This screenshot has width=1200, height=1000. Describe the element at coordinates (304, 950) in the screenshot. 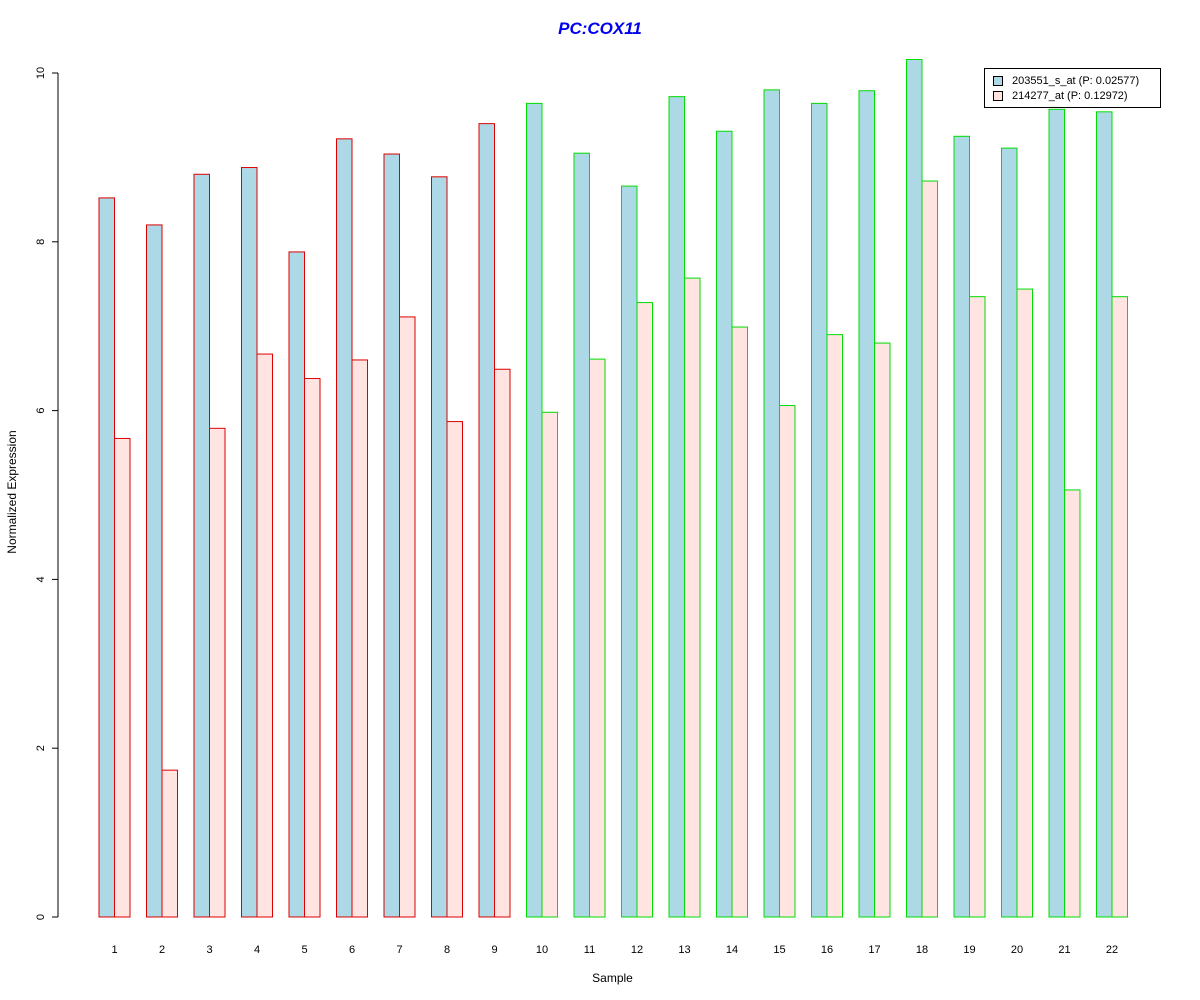

I see `x-tick-label: 5` at that location.